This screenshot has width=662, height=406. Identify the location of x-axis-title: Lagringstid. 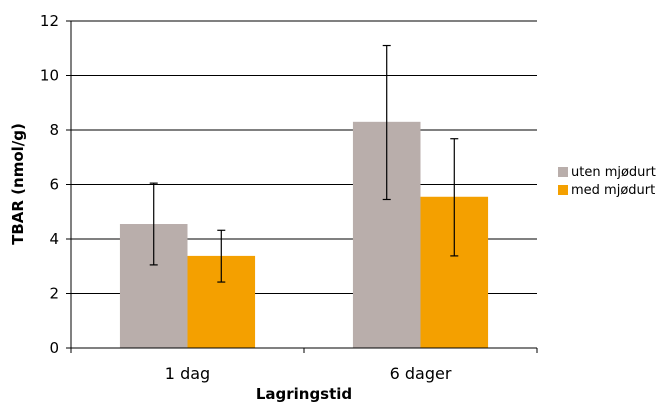
(304, 394).